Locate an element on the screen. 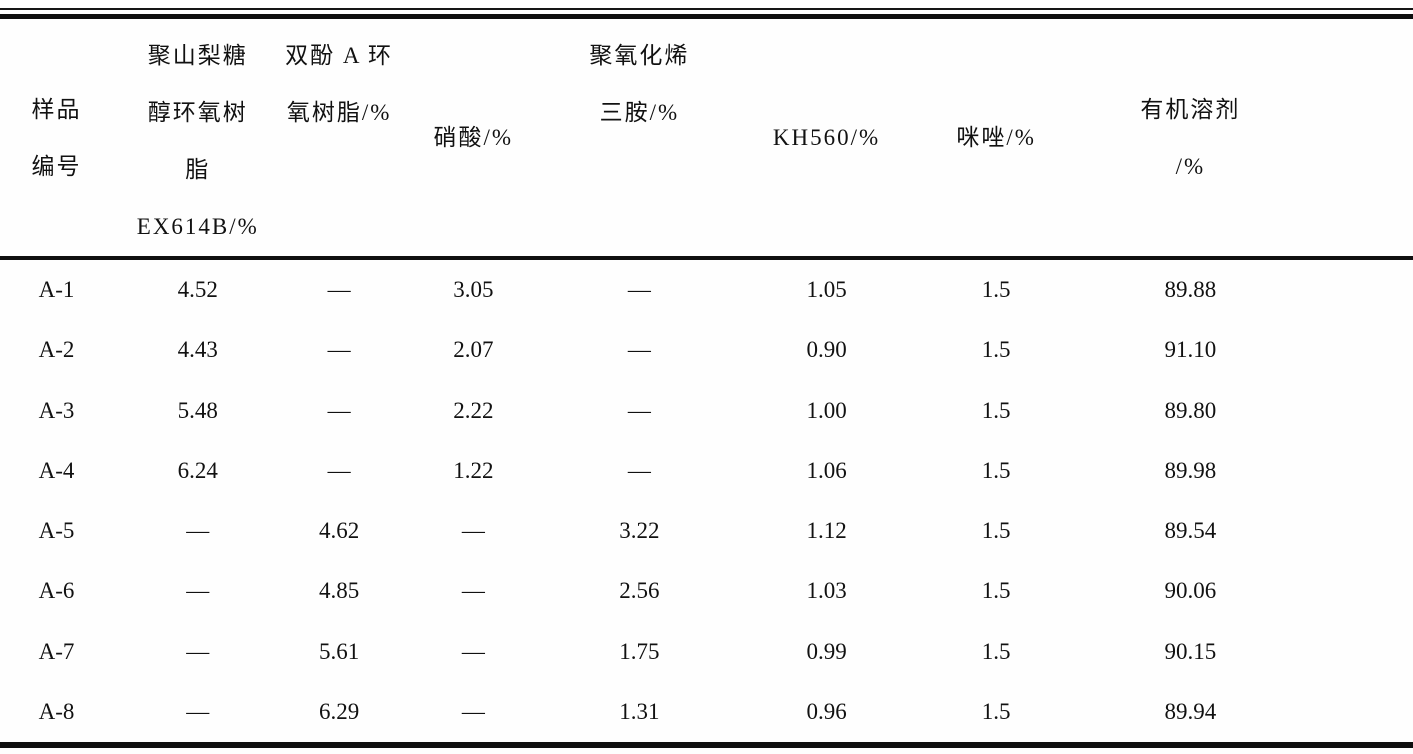  table-cell: 1.06 is located at coordinates (826, 470).